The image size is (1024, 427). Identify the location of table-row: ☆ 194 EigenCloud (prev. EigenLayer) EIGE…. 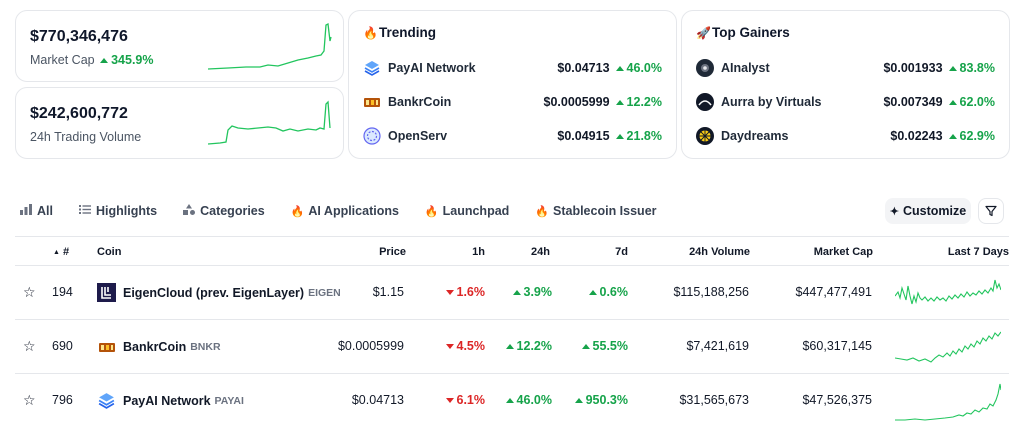
(512, 293).